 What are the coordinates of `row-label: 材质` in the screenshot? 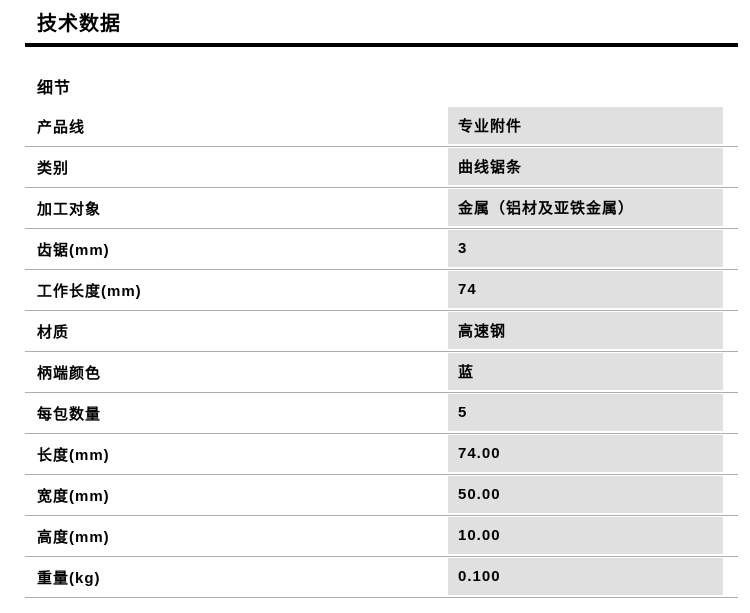 It's located at (53, 332).